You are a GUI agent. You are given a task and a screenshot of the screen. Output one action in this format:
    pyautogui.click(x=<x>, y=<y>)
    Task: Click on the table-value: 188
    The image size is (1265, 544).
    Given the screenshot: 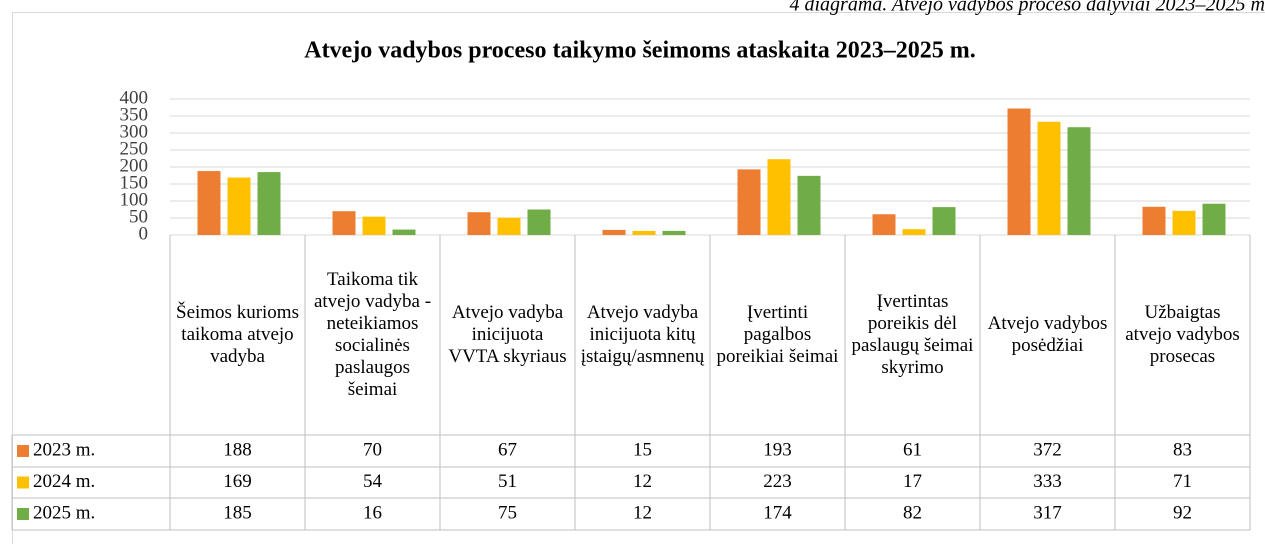 What is the action you would take?
    pyautogui.click(x=237, y=449)
    